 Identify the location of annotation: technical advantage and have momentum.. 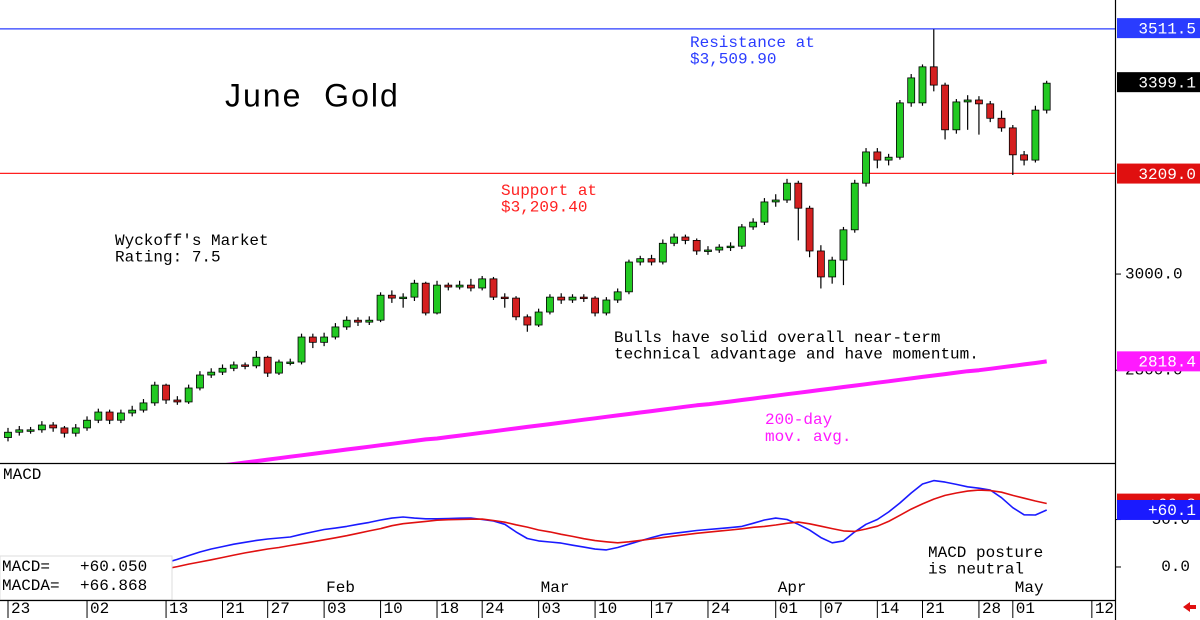
(796, 355).